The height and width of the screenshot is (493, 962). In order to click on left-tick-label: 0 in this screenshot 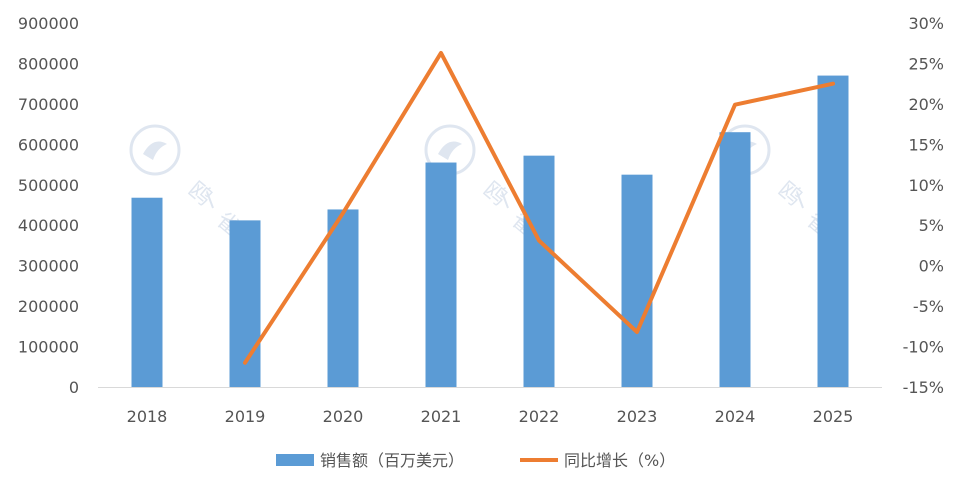, I will do `click(74, 387)`.